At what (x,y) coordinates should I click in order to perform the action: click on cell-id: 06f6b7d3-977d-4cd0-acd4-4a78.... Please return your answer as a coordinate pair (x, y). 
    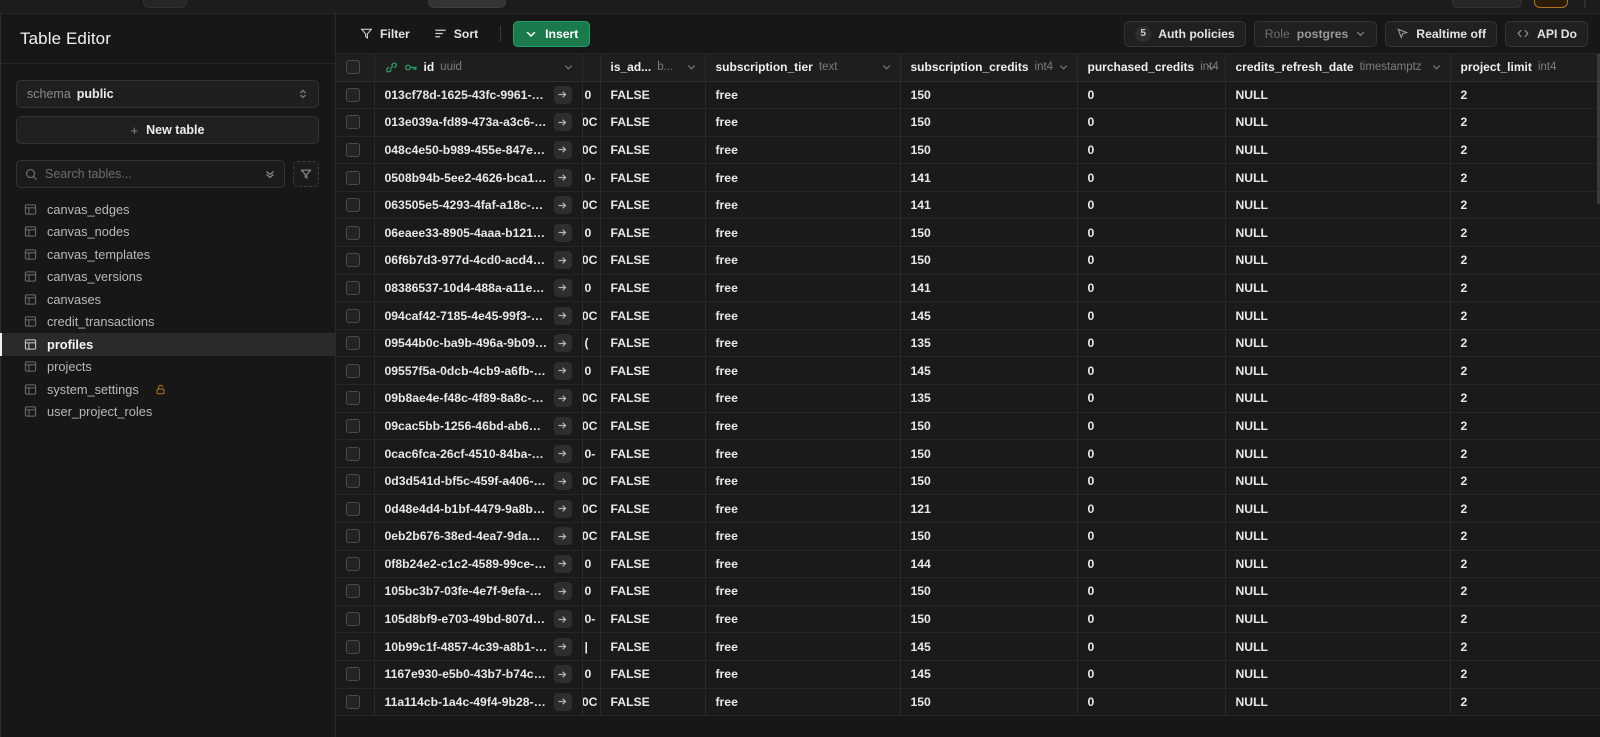
    Looking at the image, I should click on (478, 260).